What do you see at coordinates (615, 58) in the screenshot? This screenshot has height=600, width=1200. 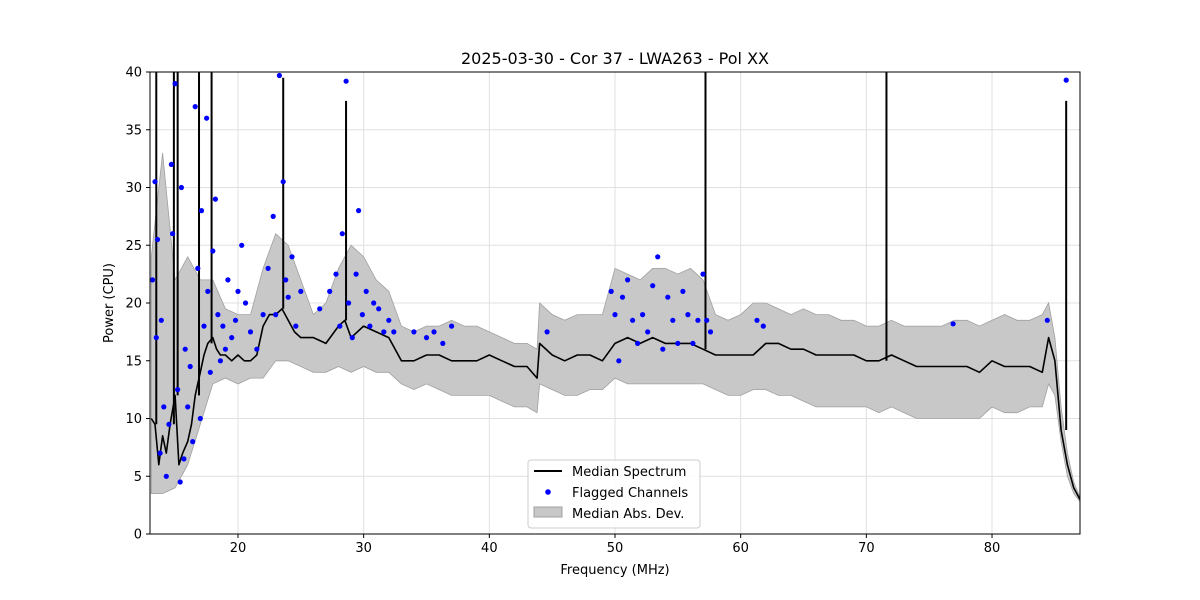 I see `chart-title: 2025-03-30 - Cor 37 - LWA263 - Pol XX` at bounding box center [615, 58].